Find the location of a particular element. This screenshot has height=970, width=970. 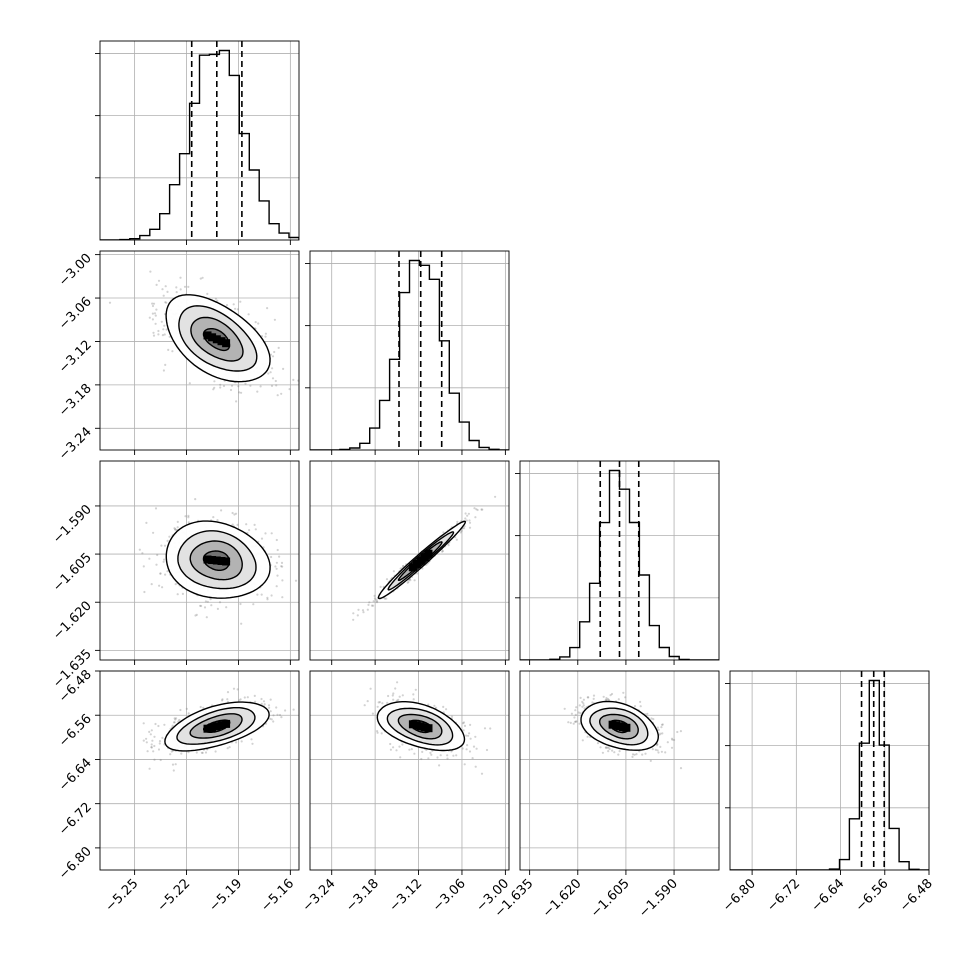

contours is located at coordinates (218, 559).